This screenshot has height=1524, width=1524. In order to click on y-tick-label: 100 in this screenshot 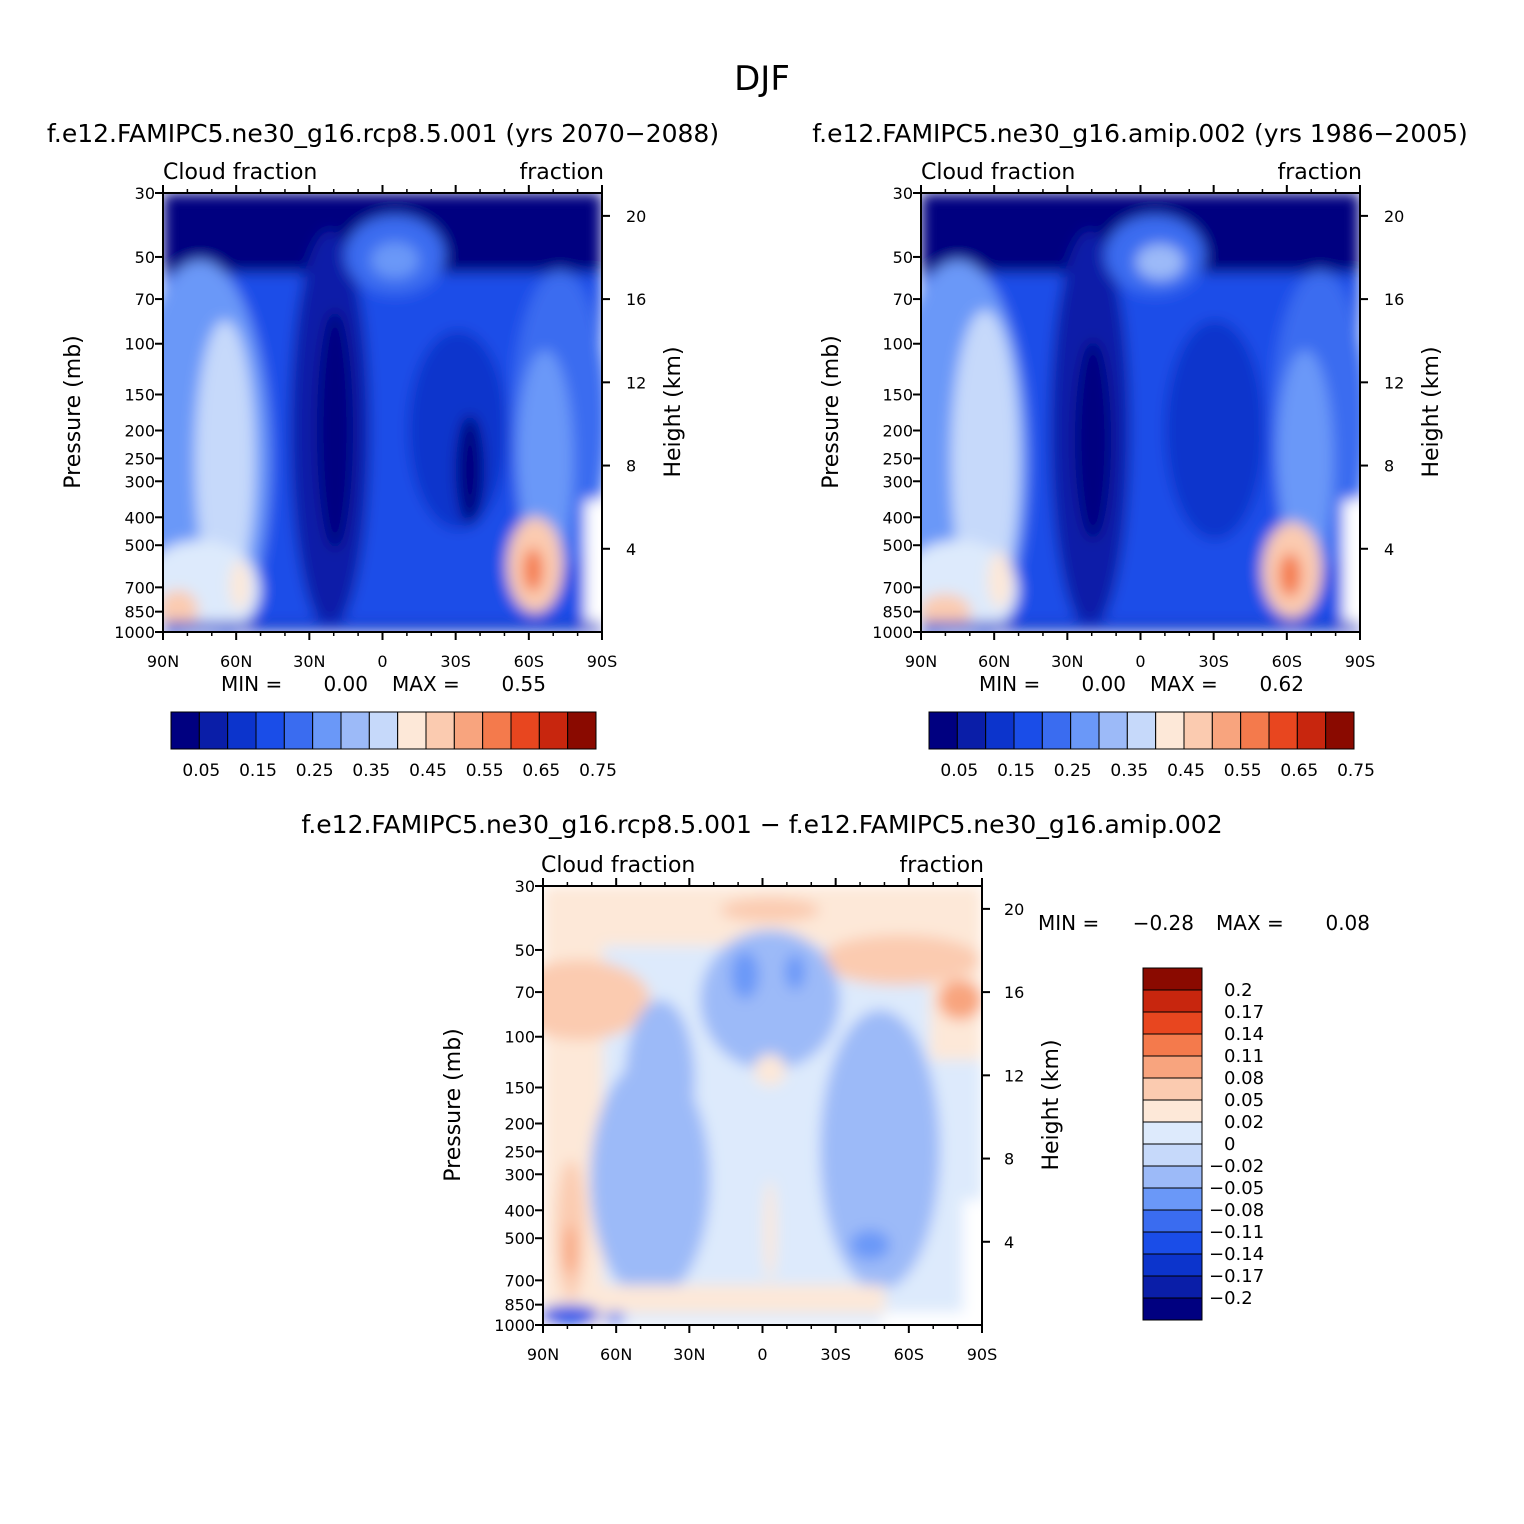, I will do `click(519, 1037)`.